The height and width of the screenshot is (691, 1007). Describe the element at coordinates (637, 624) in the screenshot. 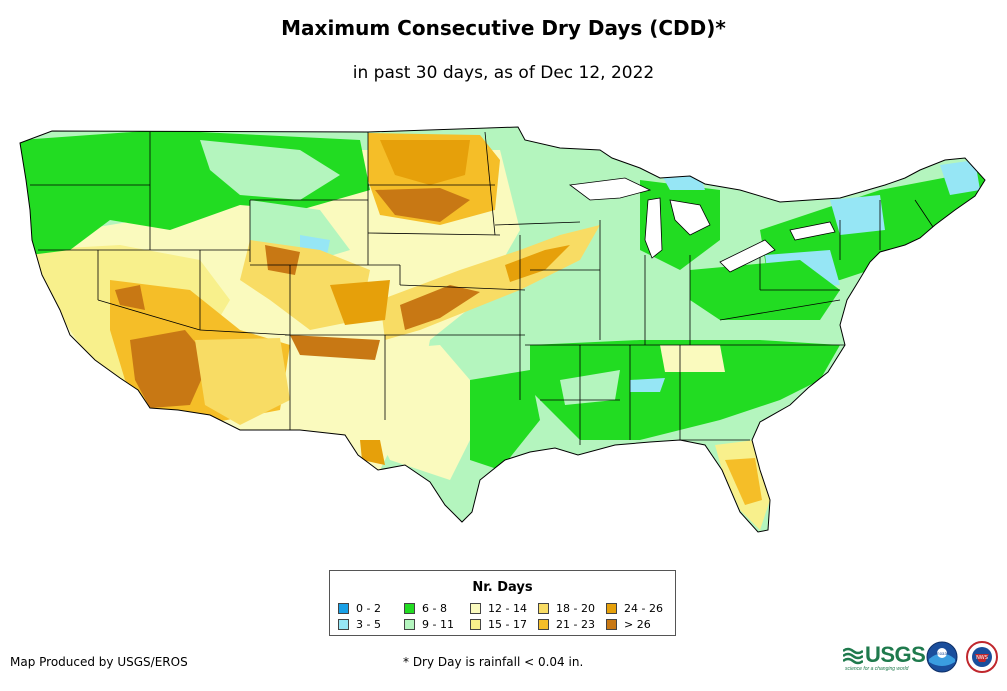

I see `legend-label: > 26` at that location.